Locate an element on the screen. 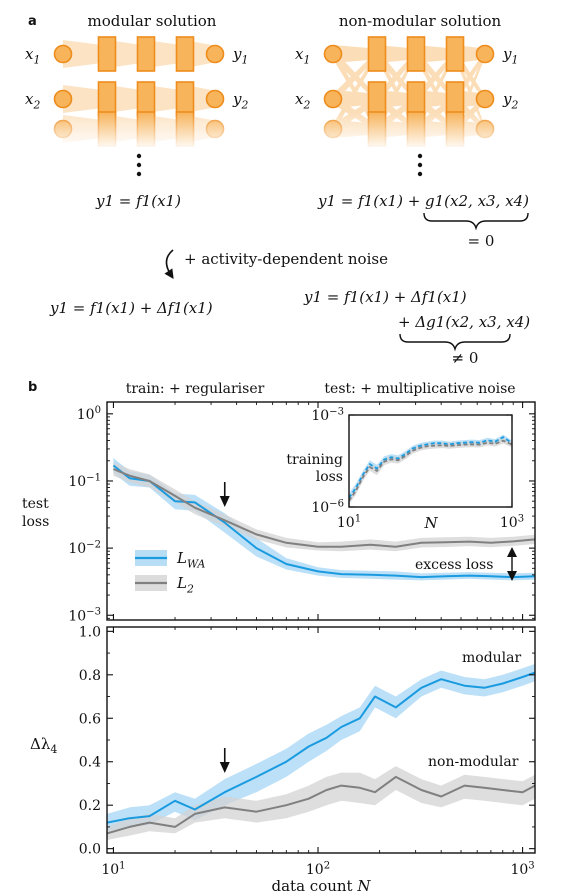 The width and height of the screenshot is (568, 896). delta-lambda-y-tick-label: 0.2 is located at coordinates (90, 806).